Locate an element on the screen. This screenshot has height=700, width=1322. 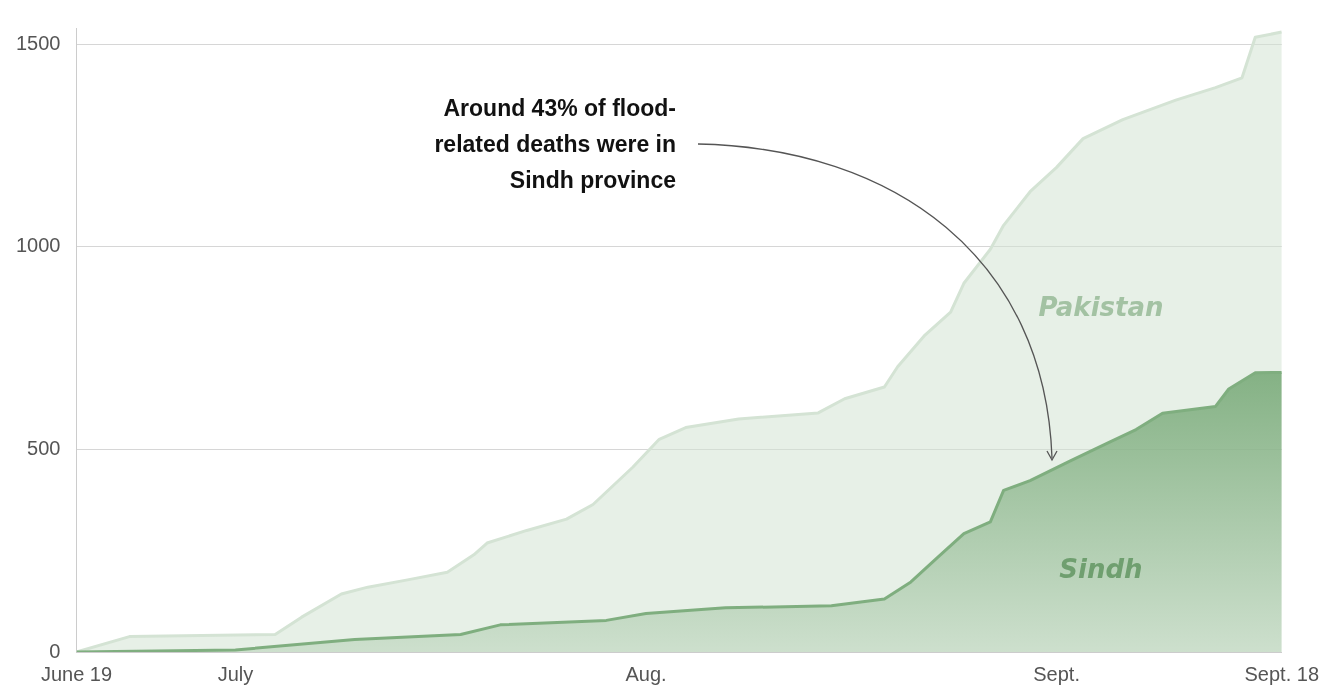
y-tick-label: 1000 is located at coordinates (38, 245).